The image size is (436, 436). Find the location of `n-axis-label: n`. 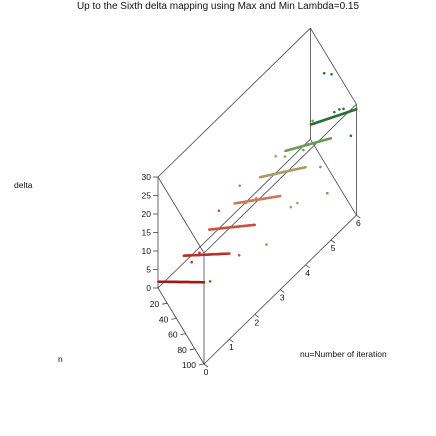

n-axis-label: n is located at coordinates (60, 359).